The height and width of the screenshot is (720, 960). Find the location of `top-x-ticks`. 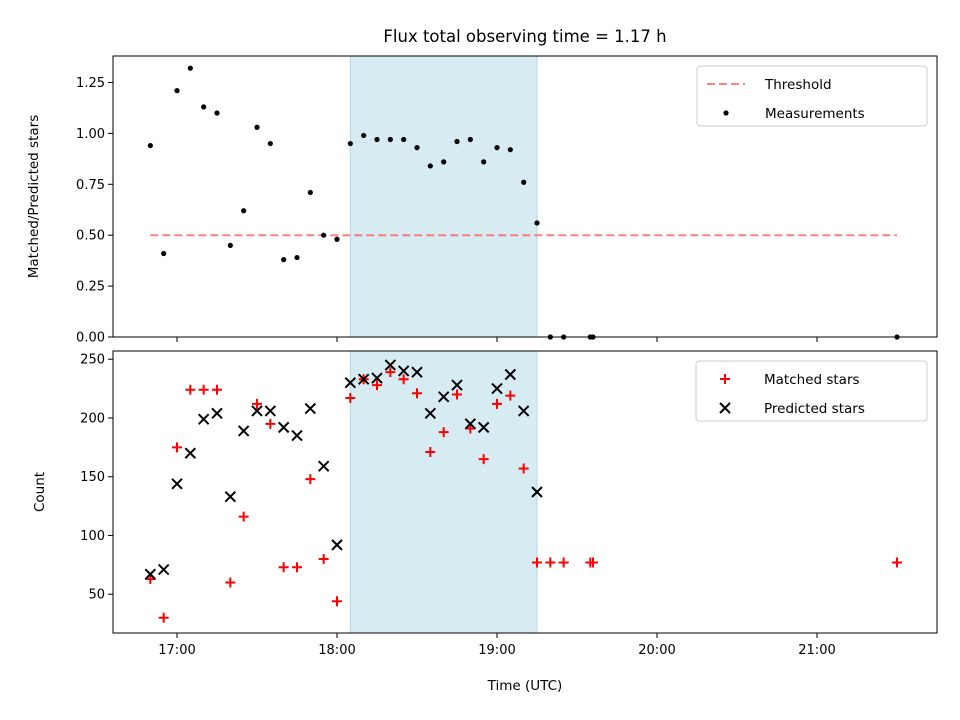

top-x-ticks is located at coordinates (497, 339).